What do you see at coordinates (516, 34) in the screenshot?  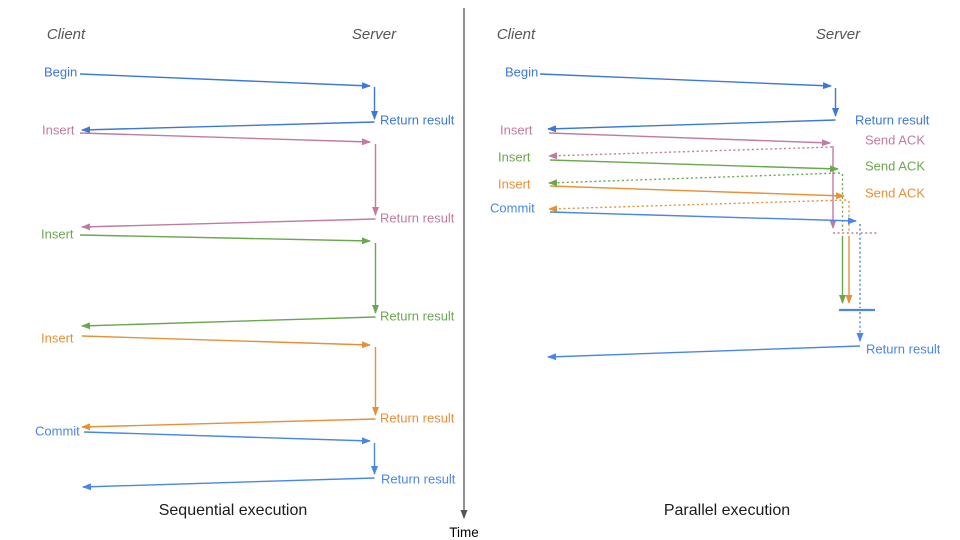 I see `parallel-client-header: Client` at bounding box center [516, 34].